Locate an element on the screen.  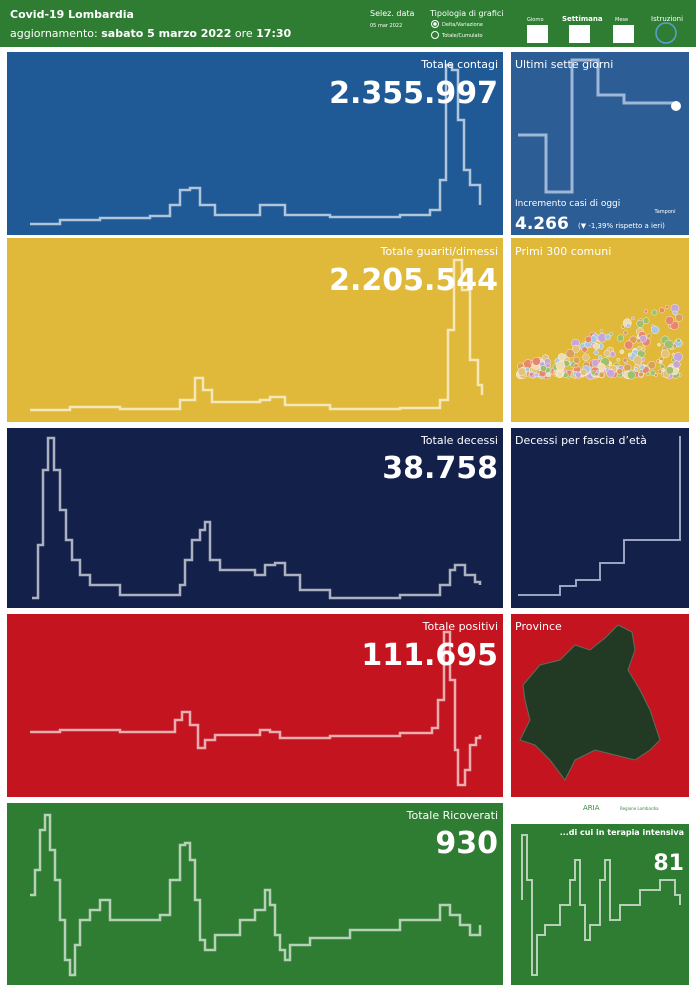
instructions: Istruzioni is located at coordinates (667, 19).